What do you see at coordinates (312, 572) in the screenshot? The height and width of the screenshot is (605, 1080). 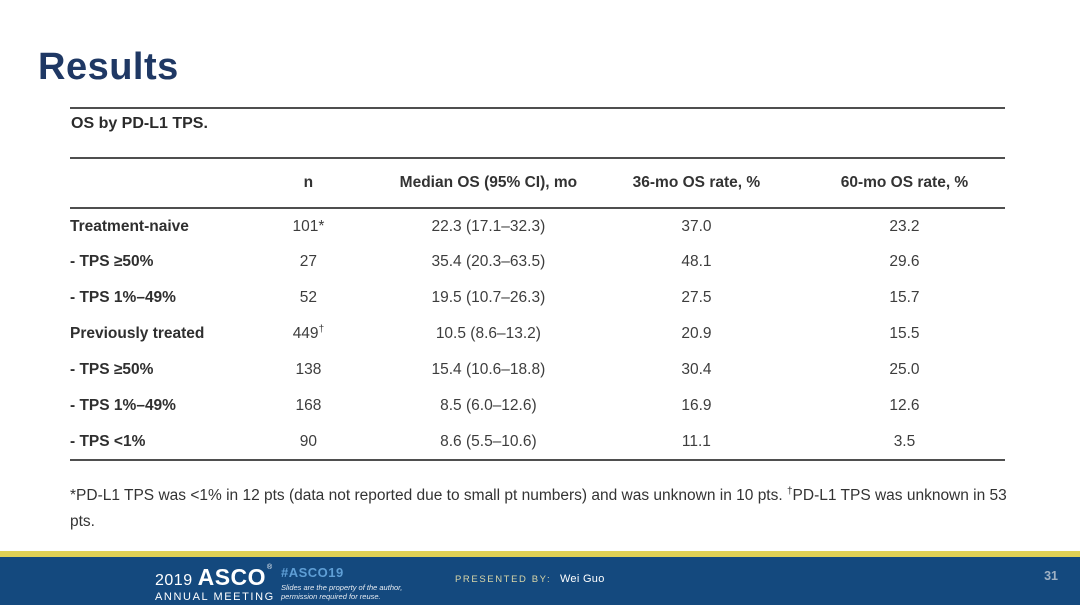 I see `hashtag: #ASCO19` at bounding box center [312, 572].